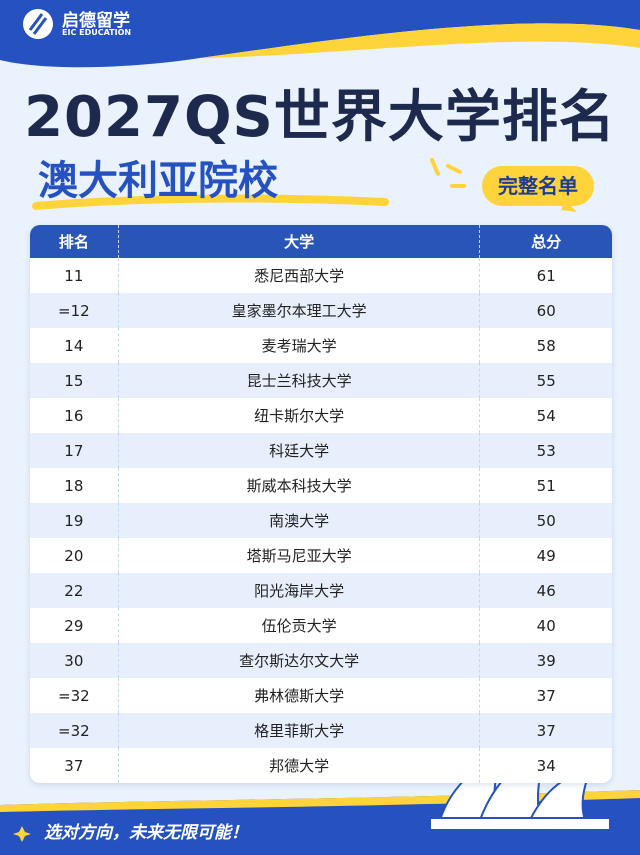  Describe the element at coordinates (546, 275) in the screenshot. I see `score-cell: 61` at that location.